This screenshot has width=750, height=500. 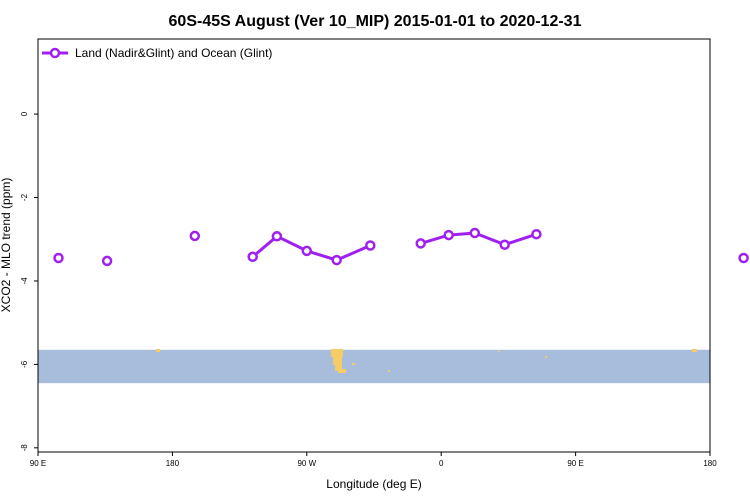 I want to click on x-axis: 90 E 180 90 W 0 90 E 180, so click(x=373, y=460).